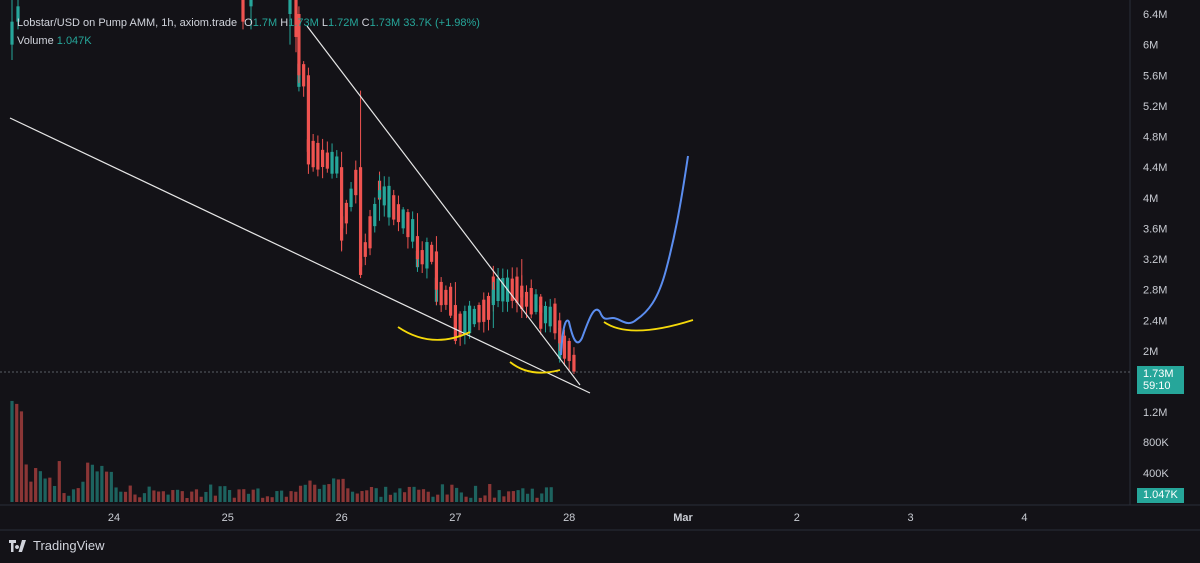  What do you see at coordinates (624, 255) in the screenshot?
I see `forecast-path` at bounding box center [624, 255].